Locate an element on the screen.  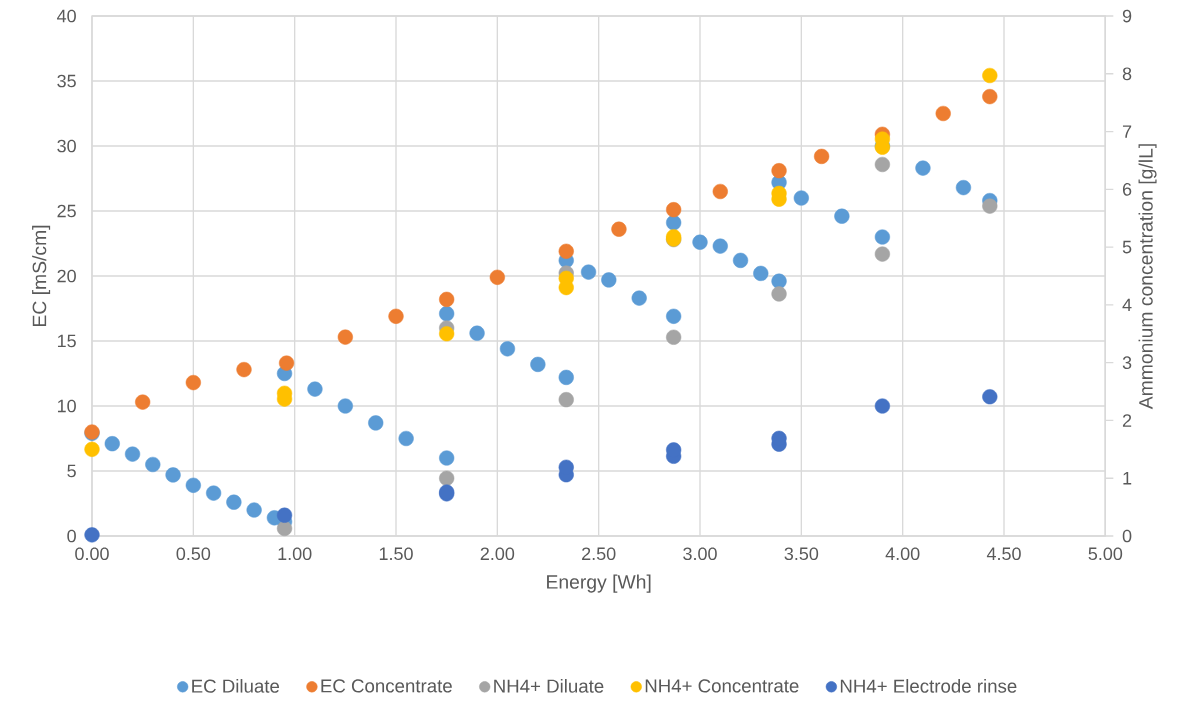
x-tick-label: 2.00 is located at coordinates (497, 554).